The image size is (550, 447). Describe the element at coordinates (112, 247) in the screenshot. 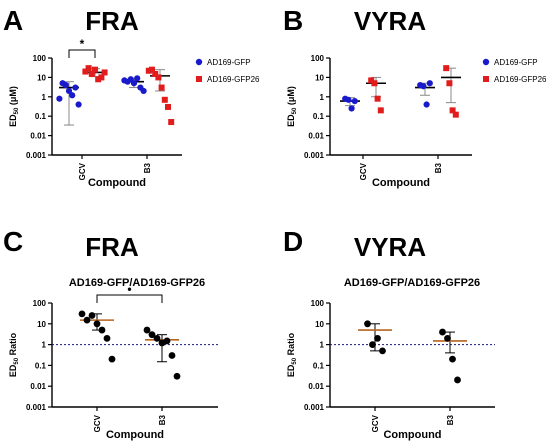

I see `panel-title: FRA` at that location.